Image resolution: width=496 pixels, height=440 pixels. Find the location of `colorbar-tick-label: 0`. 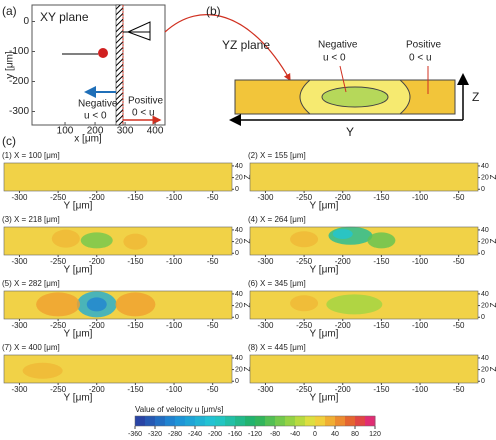

colorbar-tick-label: 0 is located at coordinates (315, 434).